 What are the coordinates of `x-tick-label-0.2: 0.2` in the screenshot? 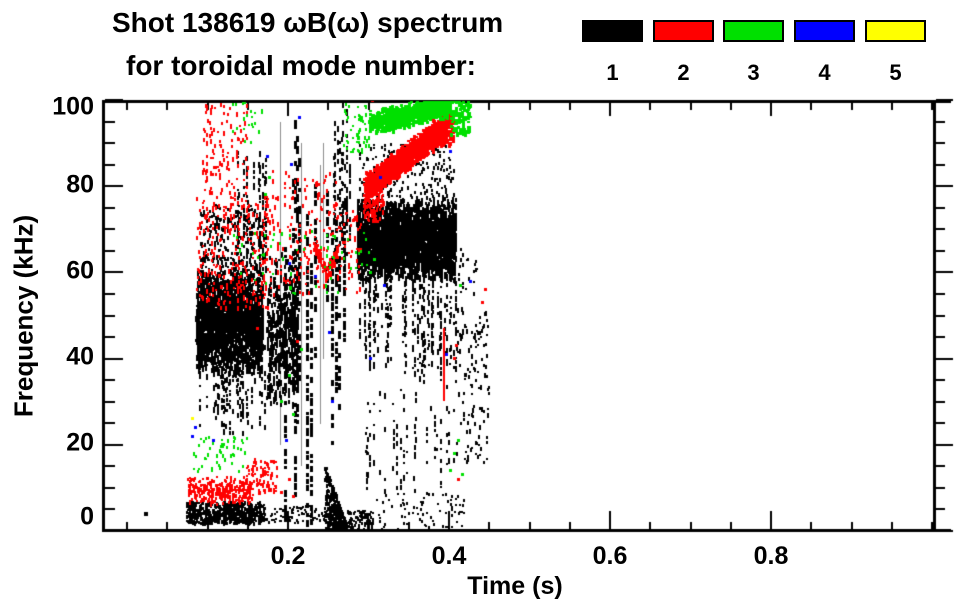 It's located at (288, 556).